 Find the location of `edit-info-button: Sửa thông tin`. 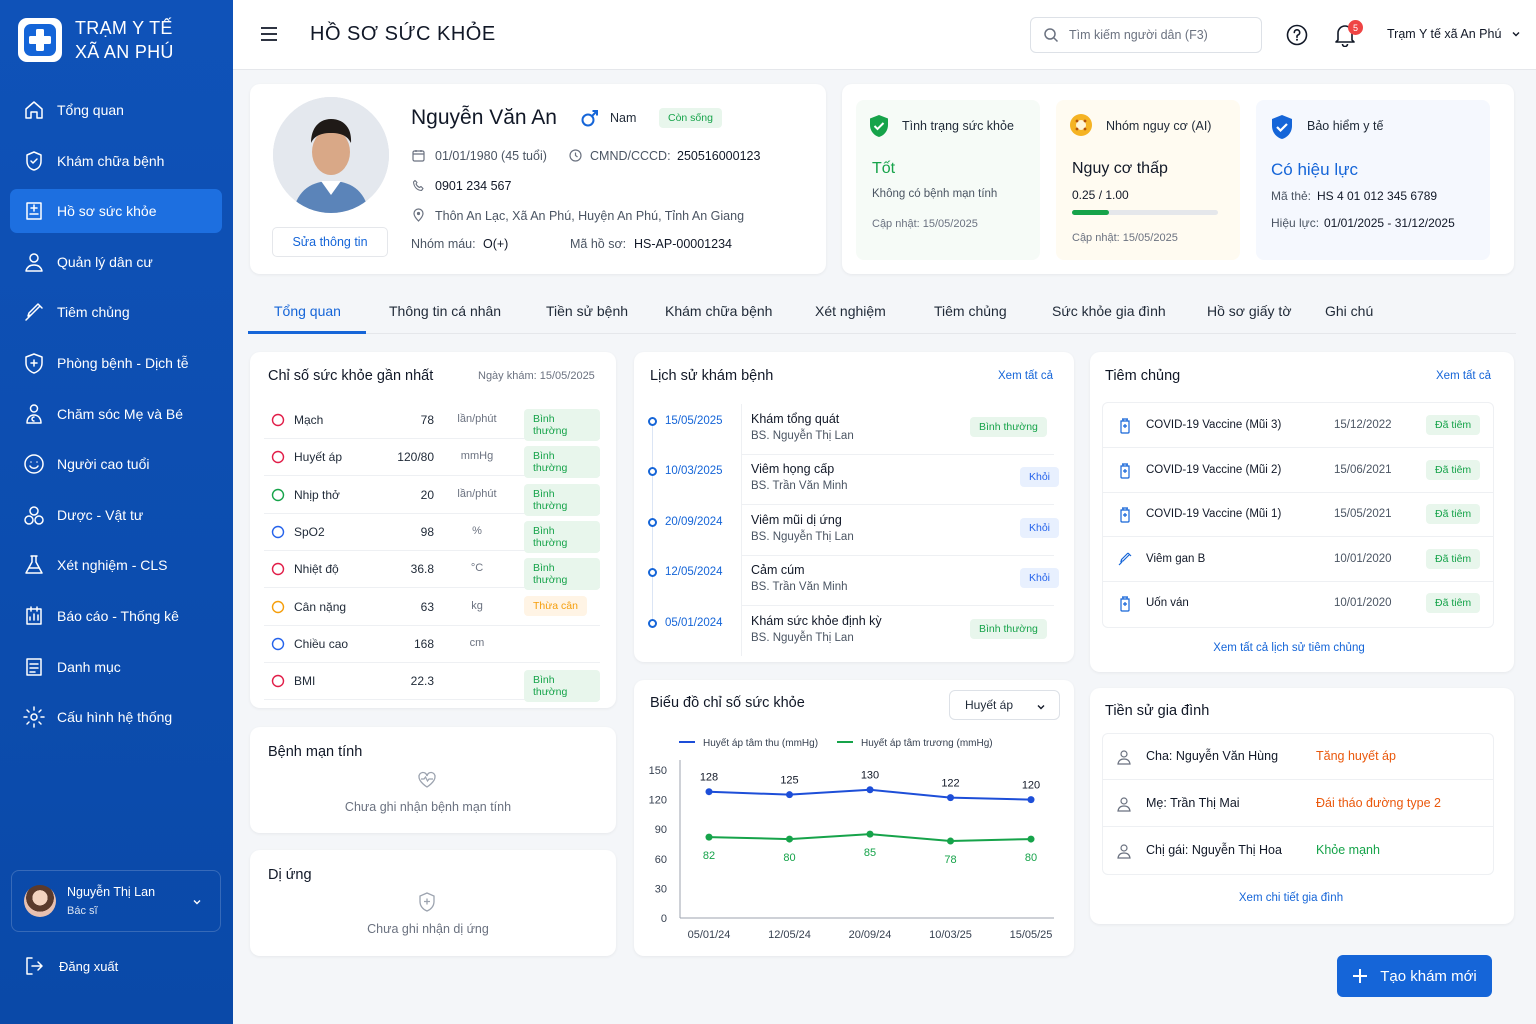

edit-info-button: Sửa thông tin is located at coordinates (330, 242).